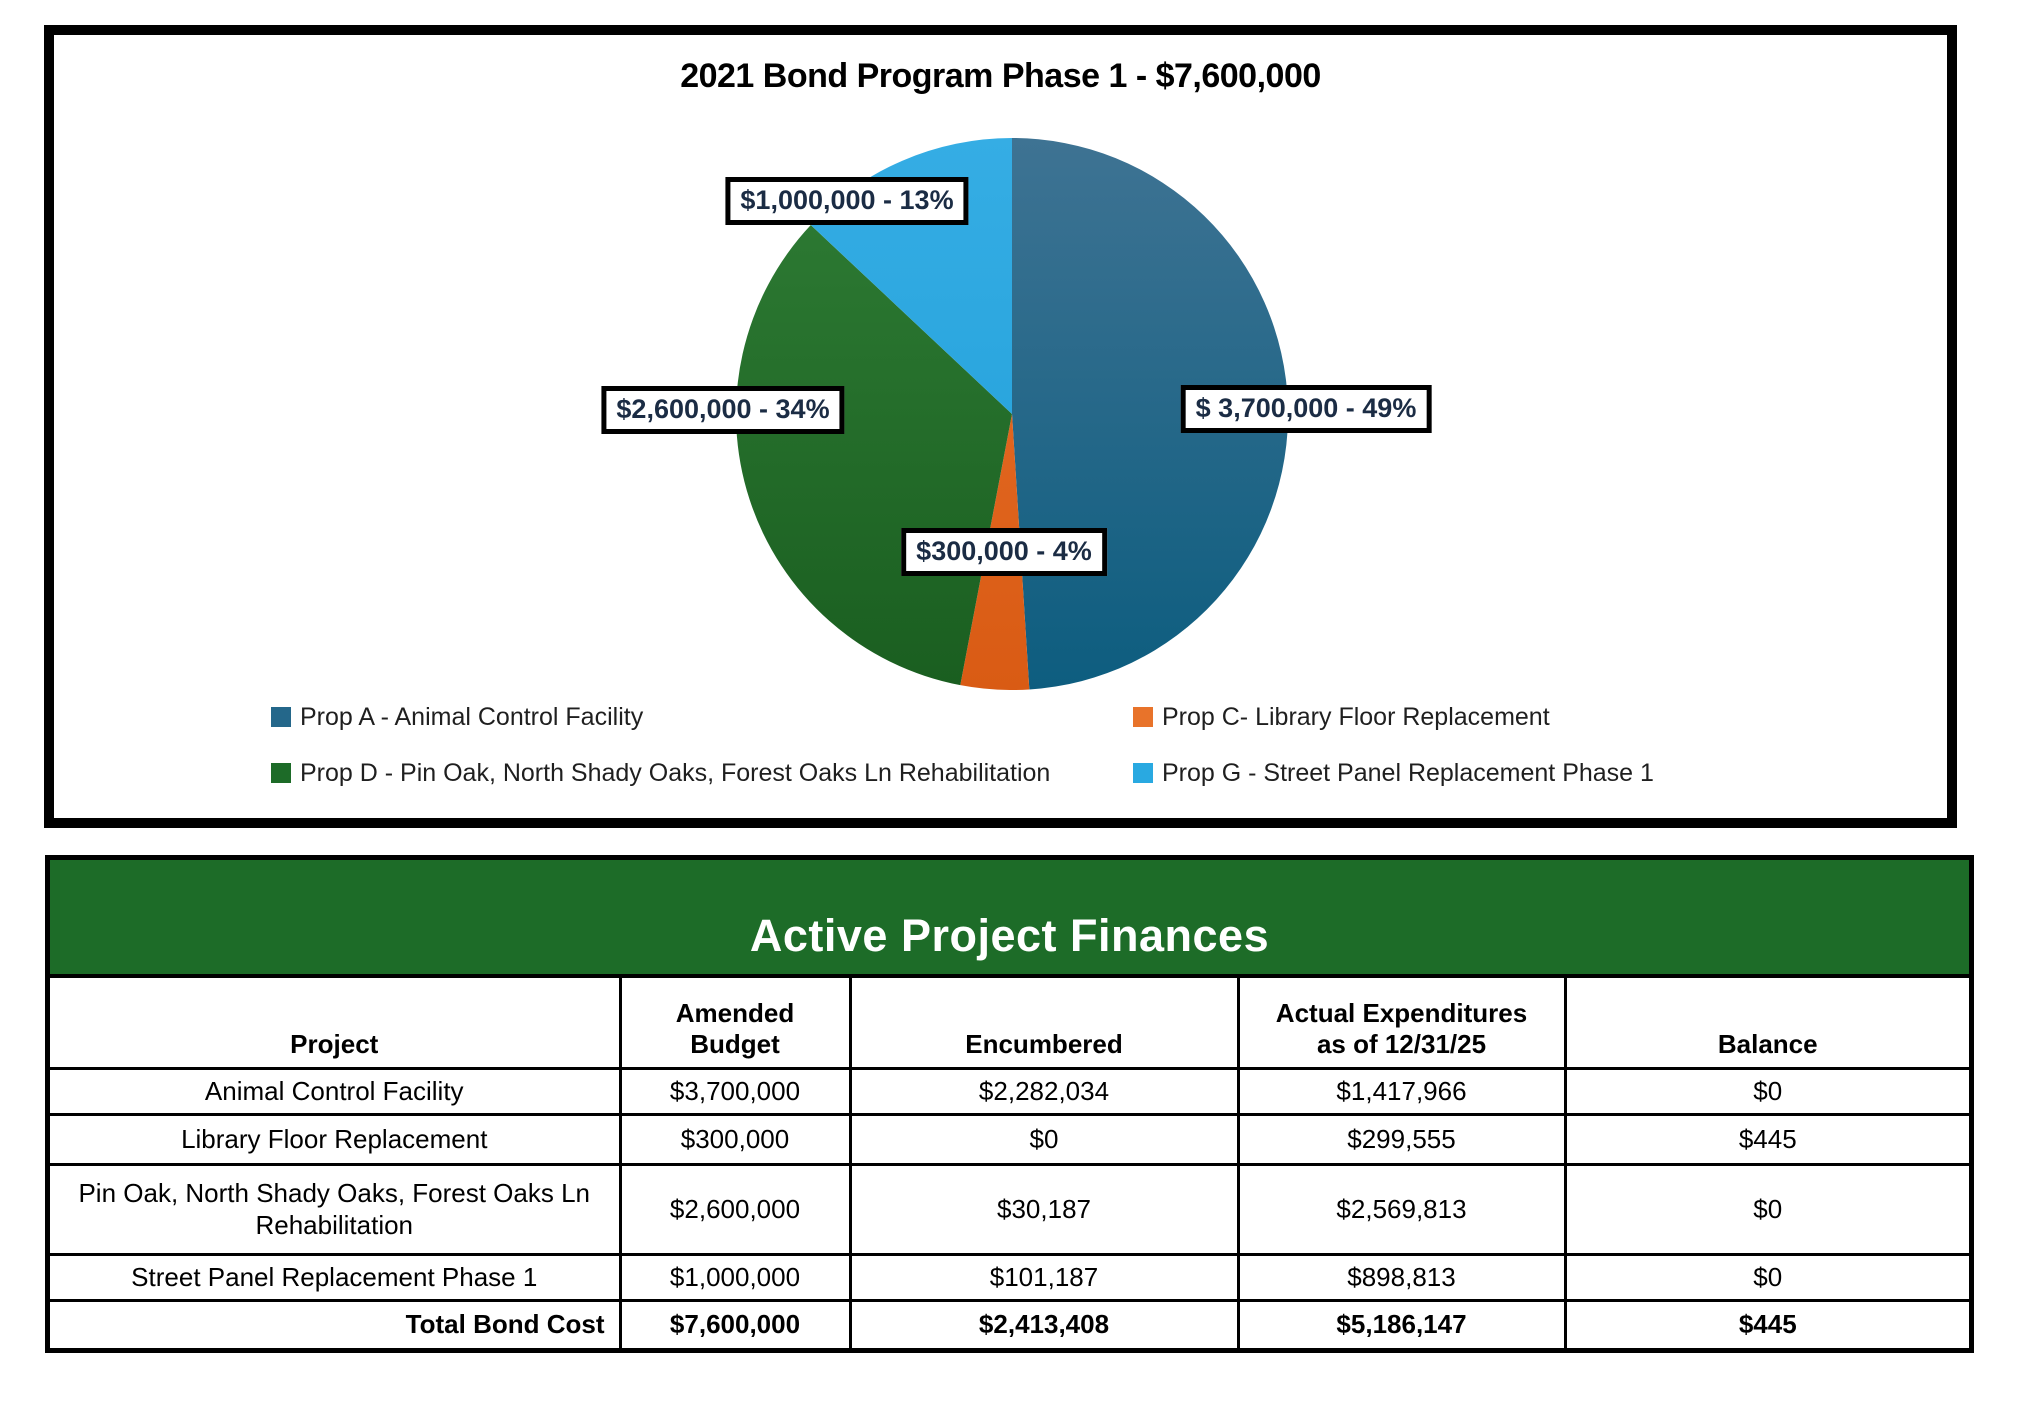  I want to click on cell-amended-budget: $1,000,000, so click(735, 1277).